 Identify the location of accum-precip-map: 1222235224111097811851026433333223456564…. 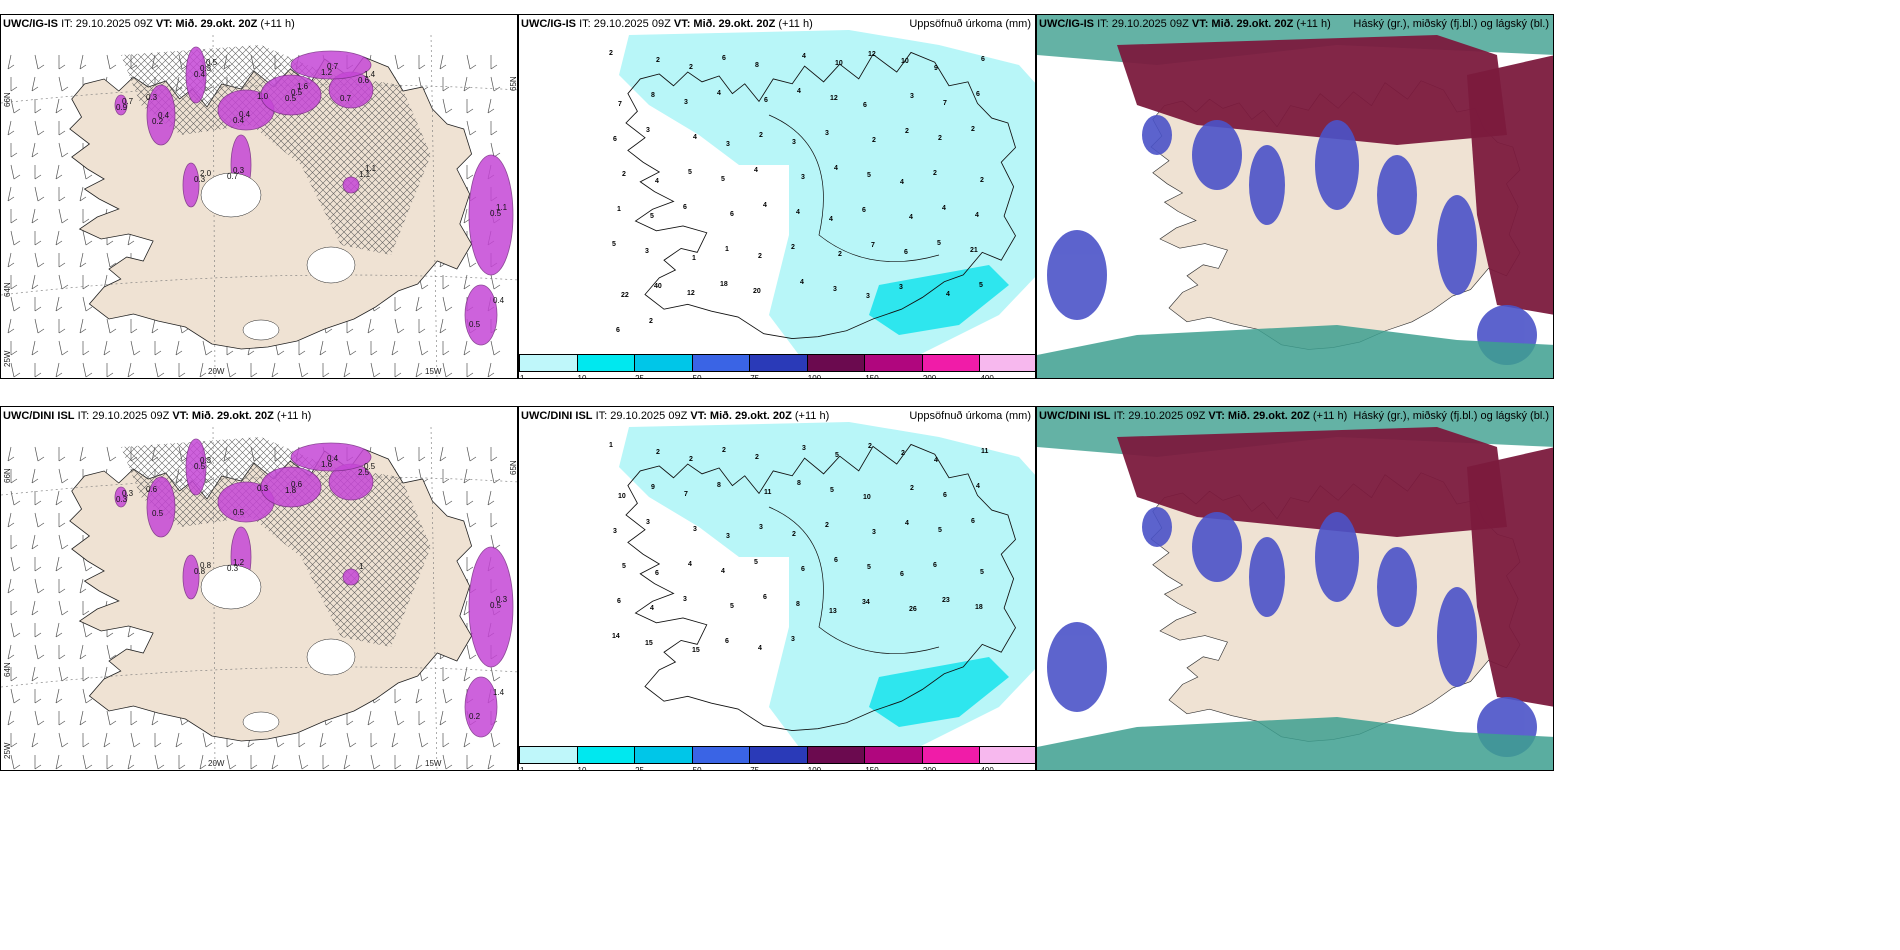
(822, 584).